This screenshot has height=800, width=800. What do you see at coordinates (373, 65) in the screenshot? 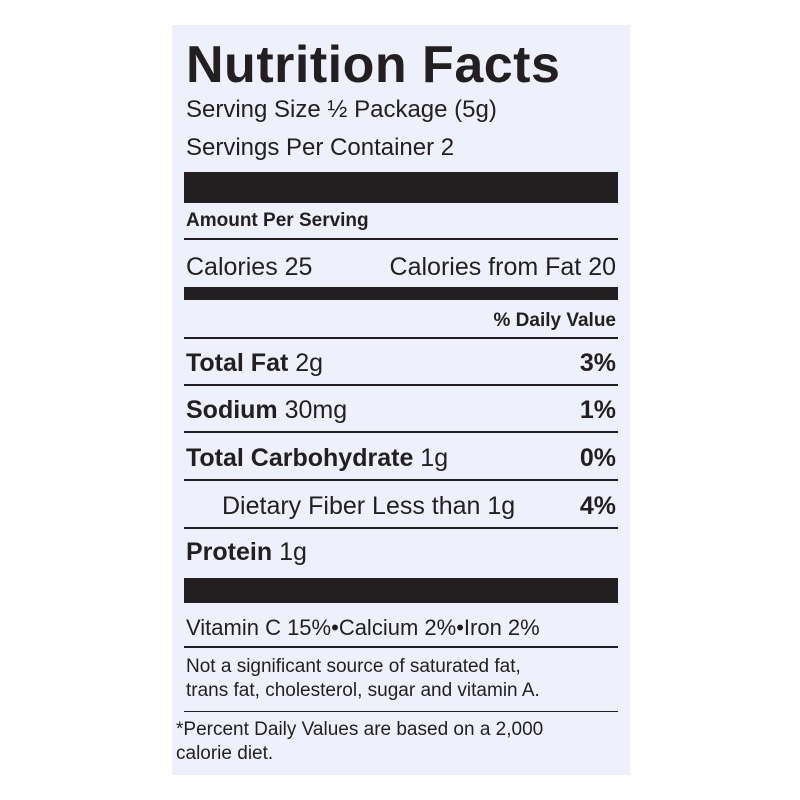
I see `title: Nutrition Facts` at bounding box center [373, 65].